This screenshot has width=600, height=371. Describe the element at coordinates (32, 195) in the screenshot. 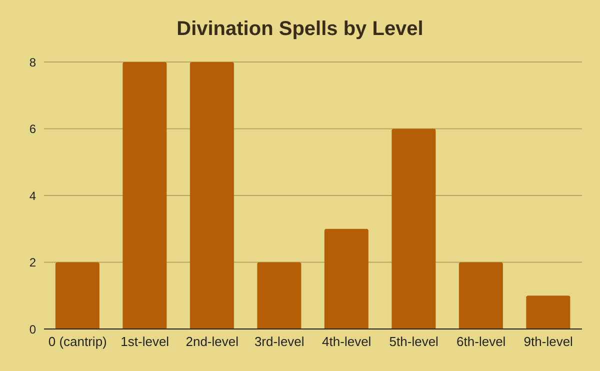

I see `y-tick-label: 4` at that location.